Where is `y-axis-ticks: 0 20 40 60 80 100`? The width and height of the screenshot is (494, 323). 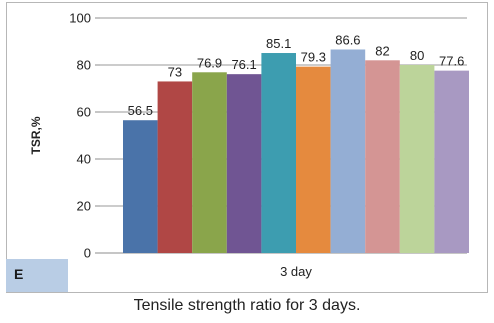
y-axis-ticks: 0 20 40 60 80 100 is located at coordinates (84, 136).